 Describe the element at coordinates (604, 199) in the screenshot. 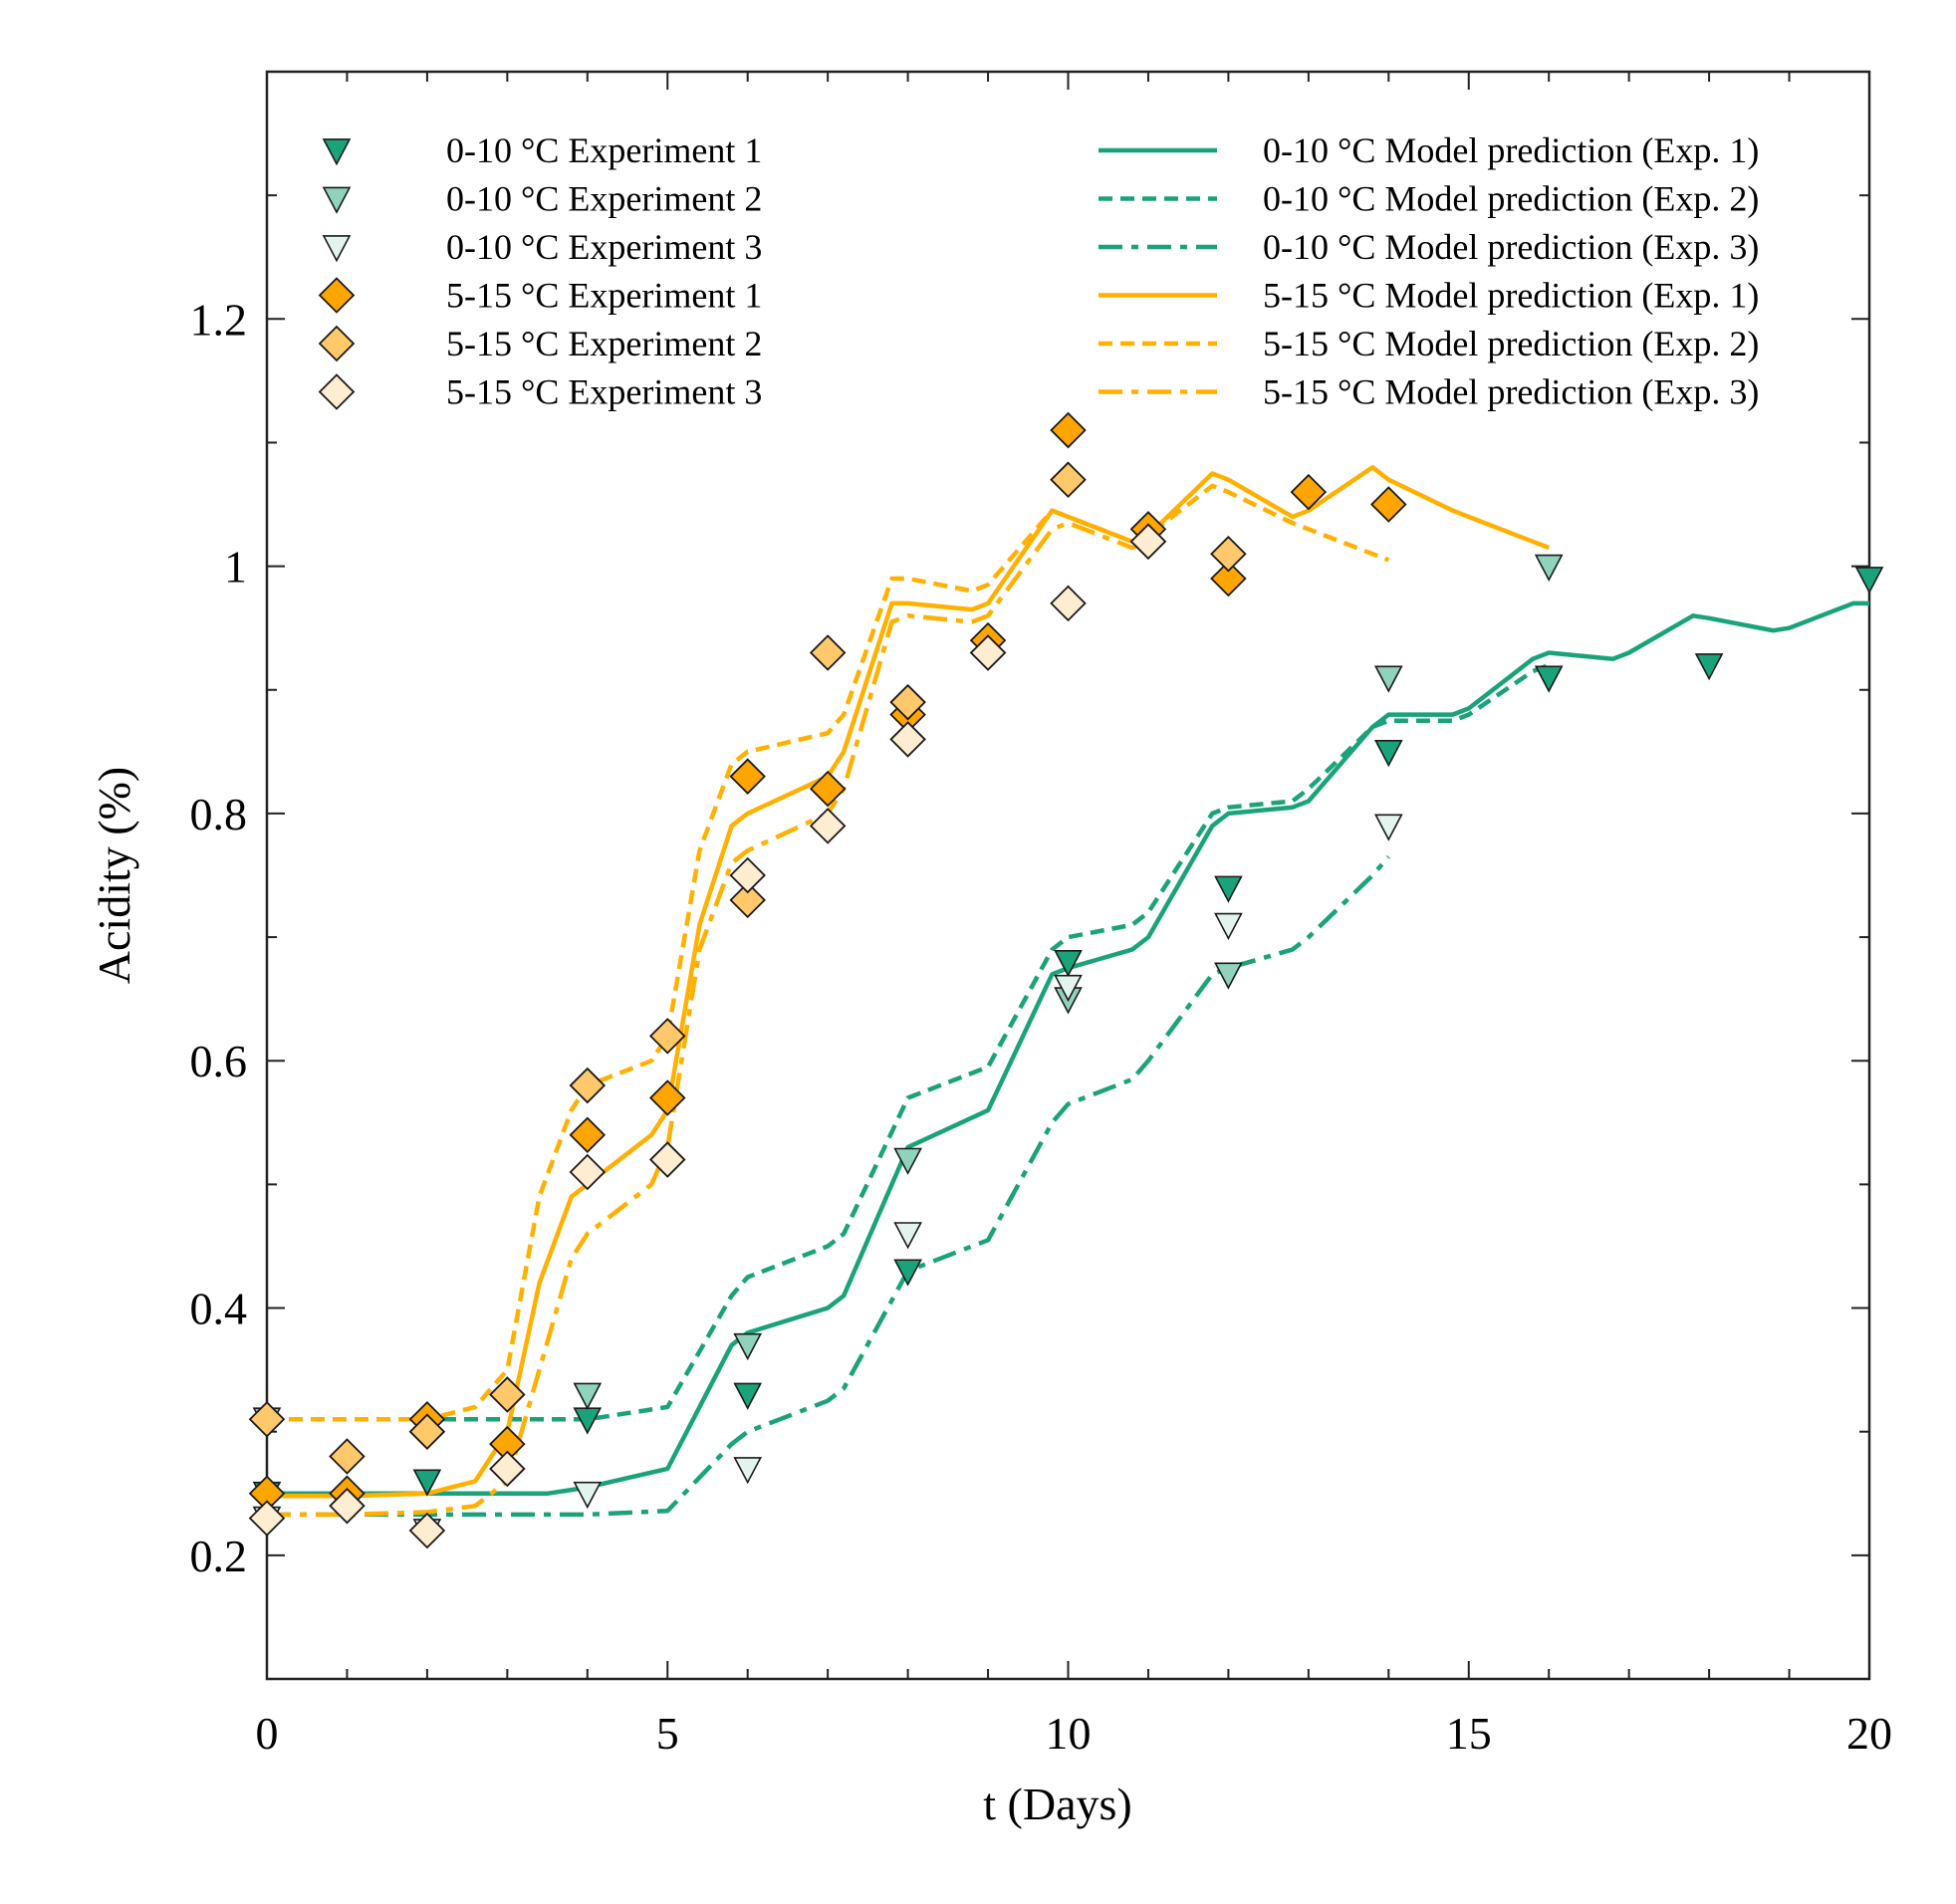

I see `legend-label: 0-10 °C Experiment 2` at that location.